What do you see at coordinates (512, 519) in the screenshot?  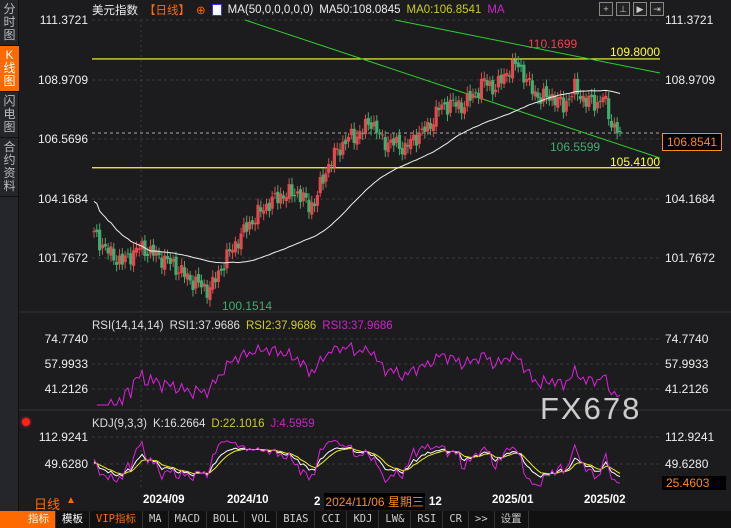 I see `settings-button: 设置` at bounding box center [512, 519].